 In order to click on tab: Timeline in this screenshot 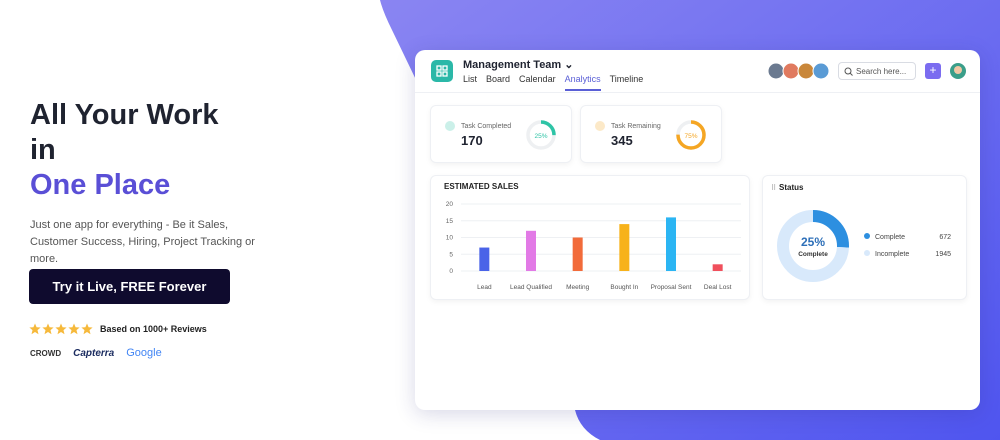, I will do `click(626, 79)`.